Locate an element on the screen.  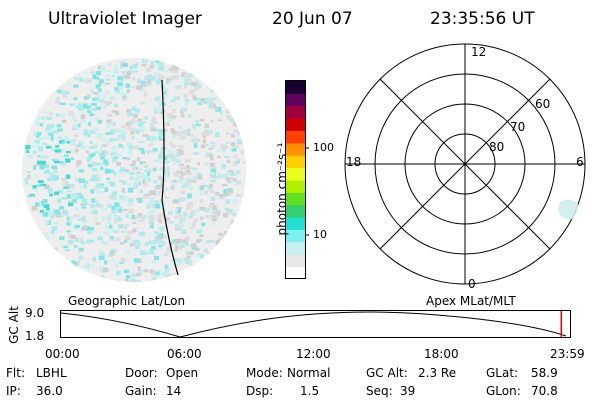
status-value-mode: Normal is located at coordinates (309, 373).